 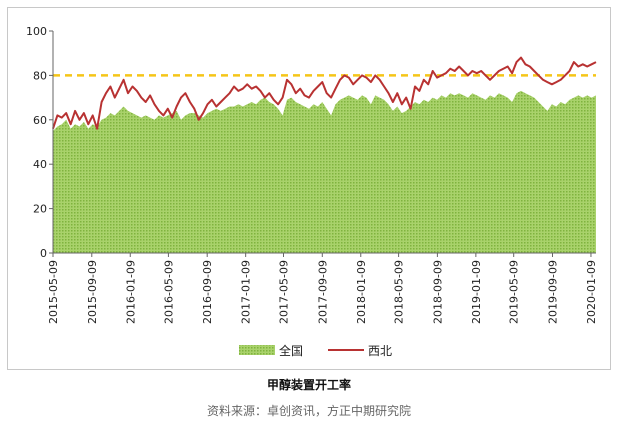 What do you see at coordinates (257, 350) in the screenshot?
I see `legend-swatch-national` at bounding box center [257, 350].